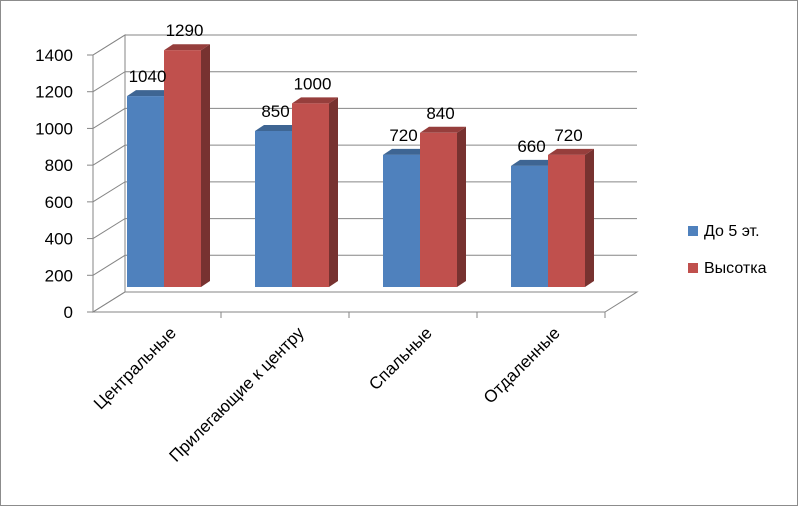  Describe the element at coordinates (400, 358) in the screenshot. I see `x-category-label: Спальные` at that location.